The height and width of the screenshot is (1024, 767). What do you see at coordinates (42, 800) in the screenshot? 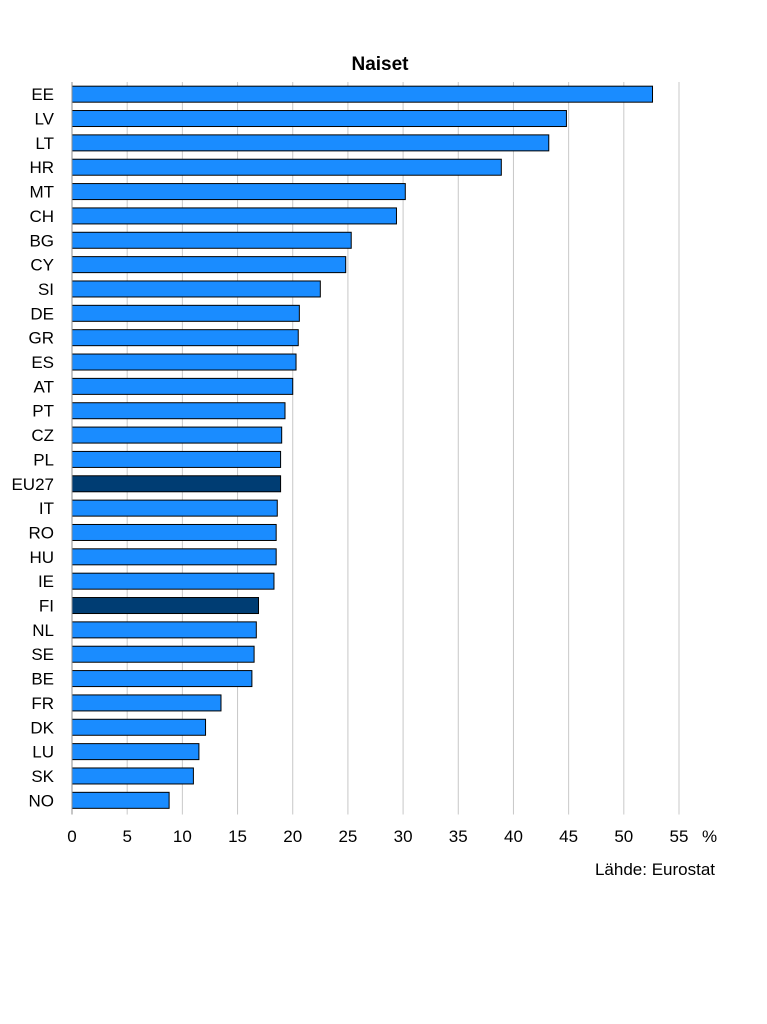
I see `category-label: NO` at bounding box center [42, 800].